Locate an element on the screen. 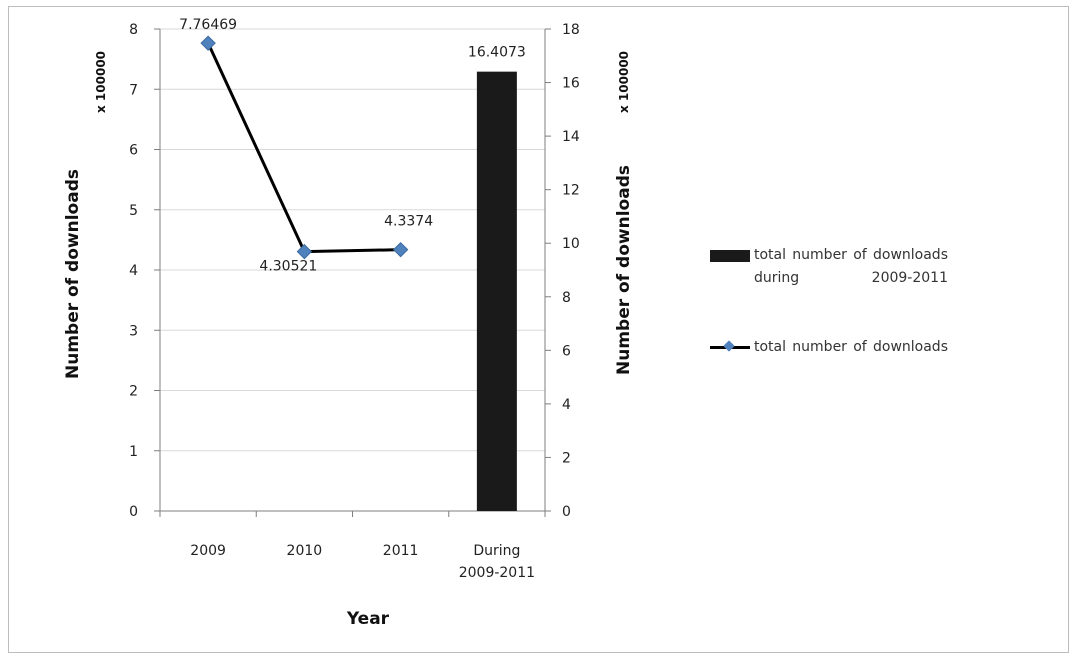  y-tick-label-left: 0 is located at coordinates (133, 512).